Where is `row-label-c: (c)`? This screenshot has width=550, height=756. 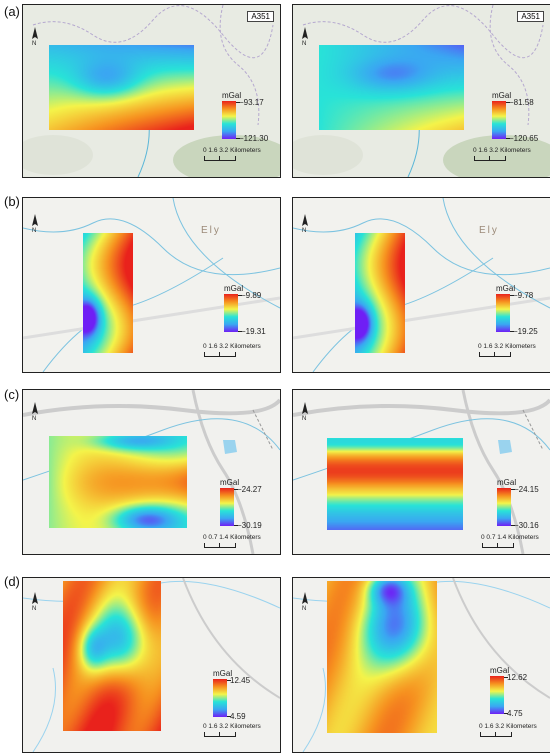
row-label-c: (c) is located at coordinates (12, 394).